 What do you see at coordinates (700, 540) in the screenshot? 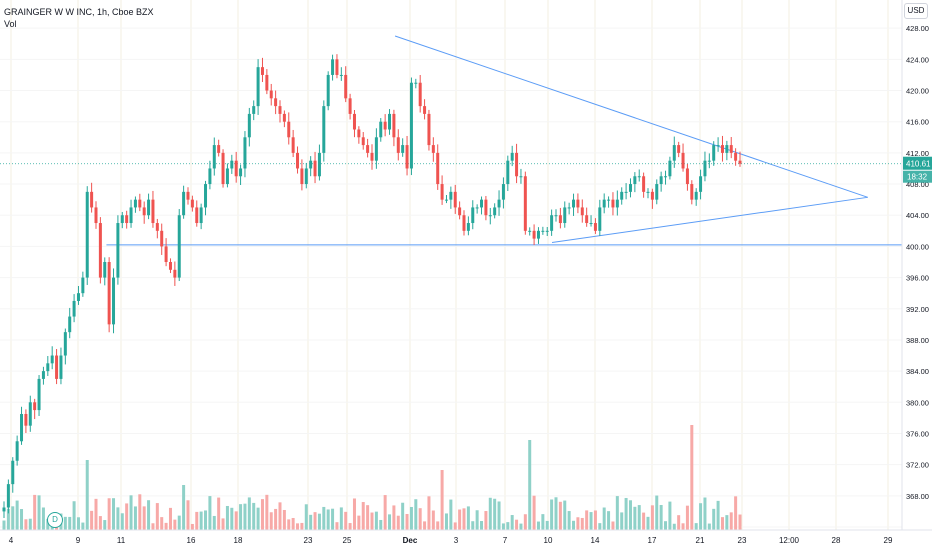
I see `time-tick-label: 21` at bounding box center [700, 540].